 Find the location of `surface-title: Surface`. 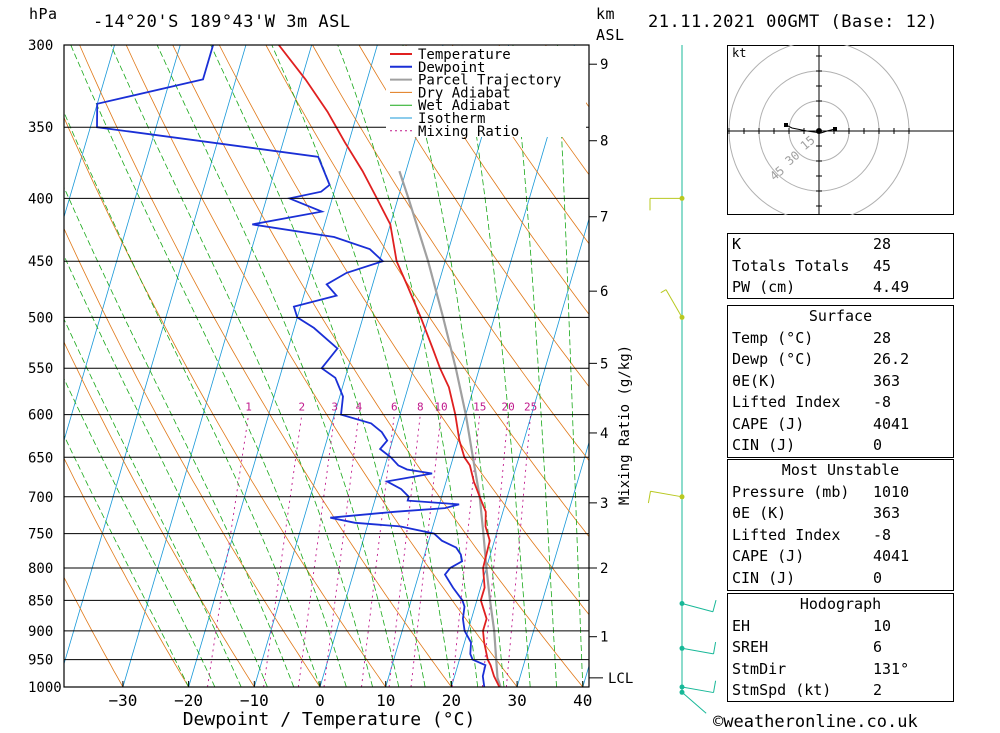

surface-title: Surface is located at coordinates (840, 316).